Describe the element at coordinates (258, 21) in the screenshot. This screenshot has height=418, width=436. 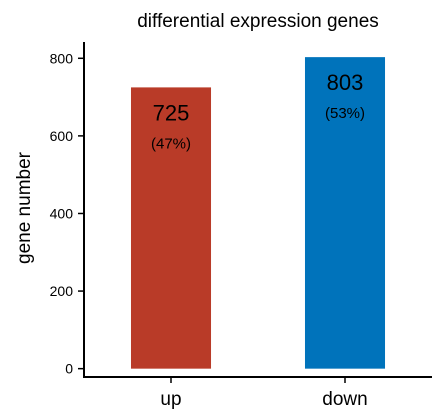
I see `chart-title: differential expression genes` at that location.